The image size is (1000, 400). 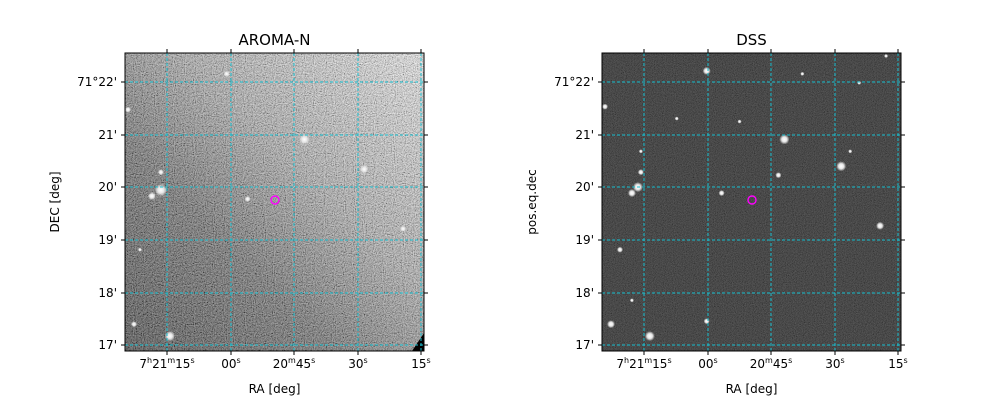 I want to click on y-axis-label: pos.eq.dec, so click(x=532, y=201).